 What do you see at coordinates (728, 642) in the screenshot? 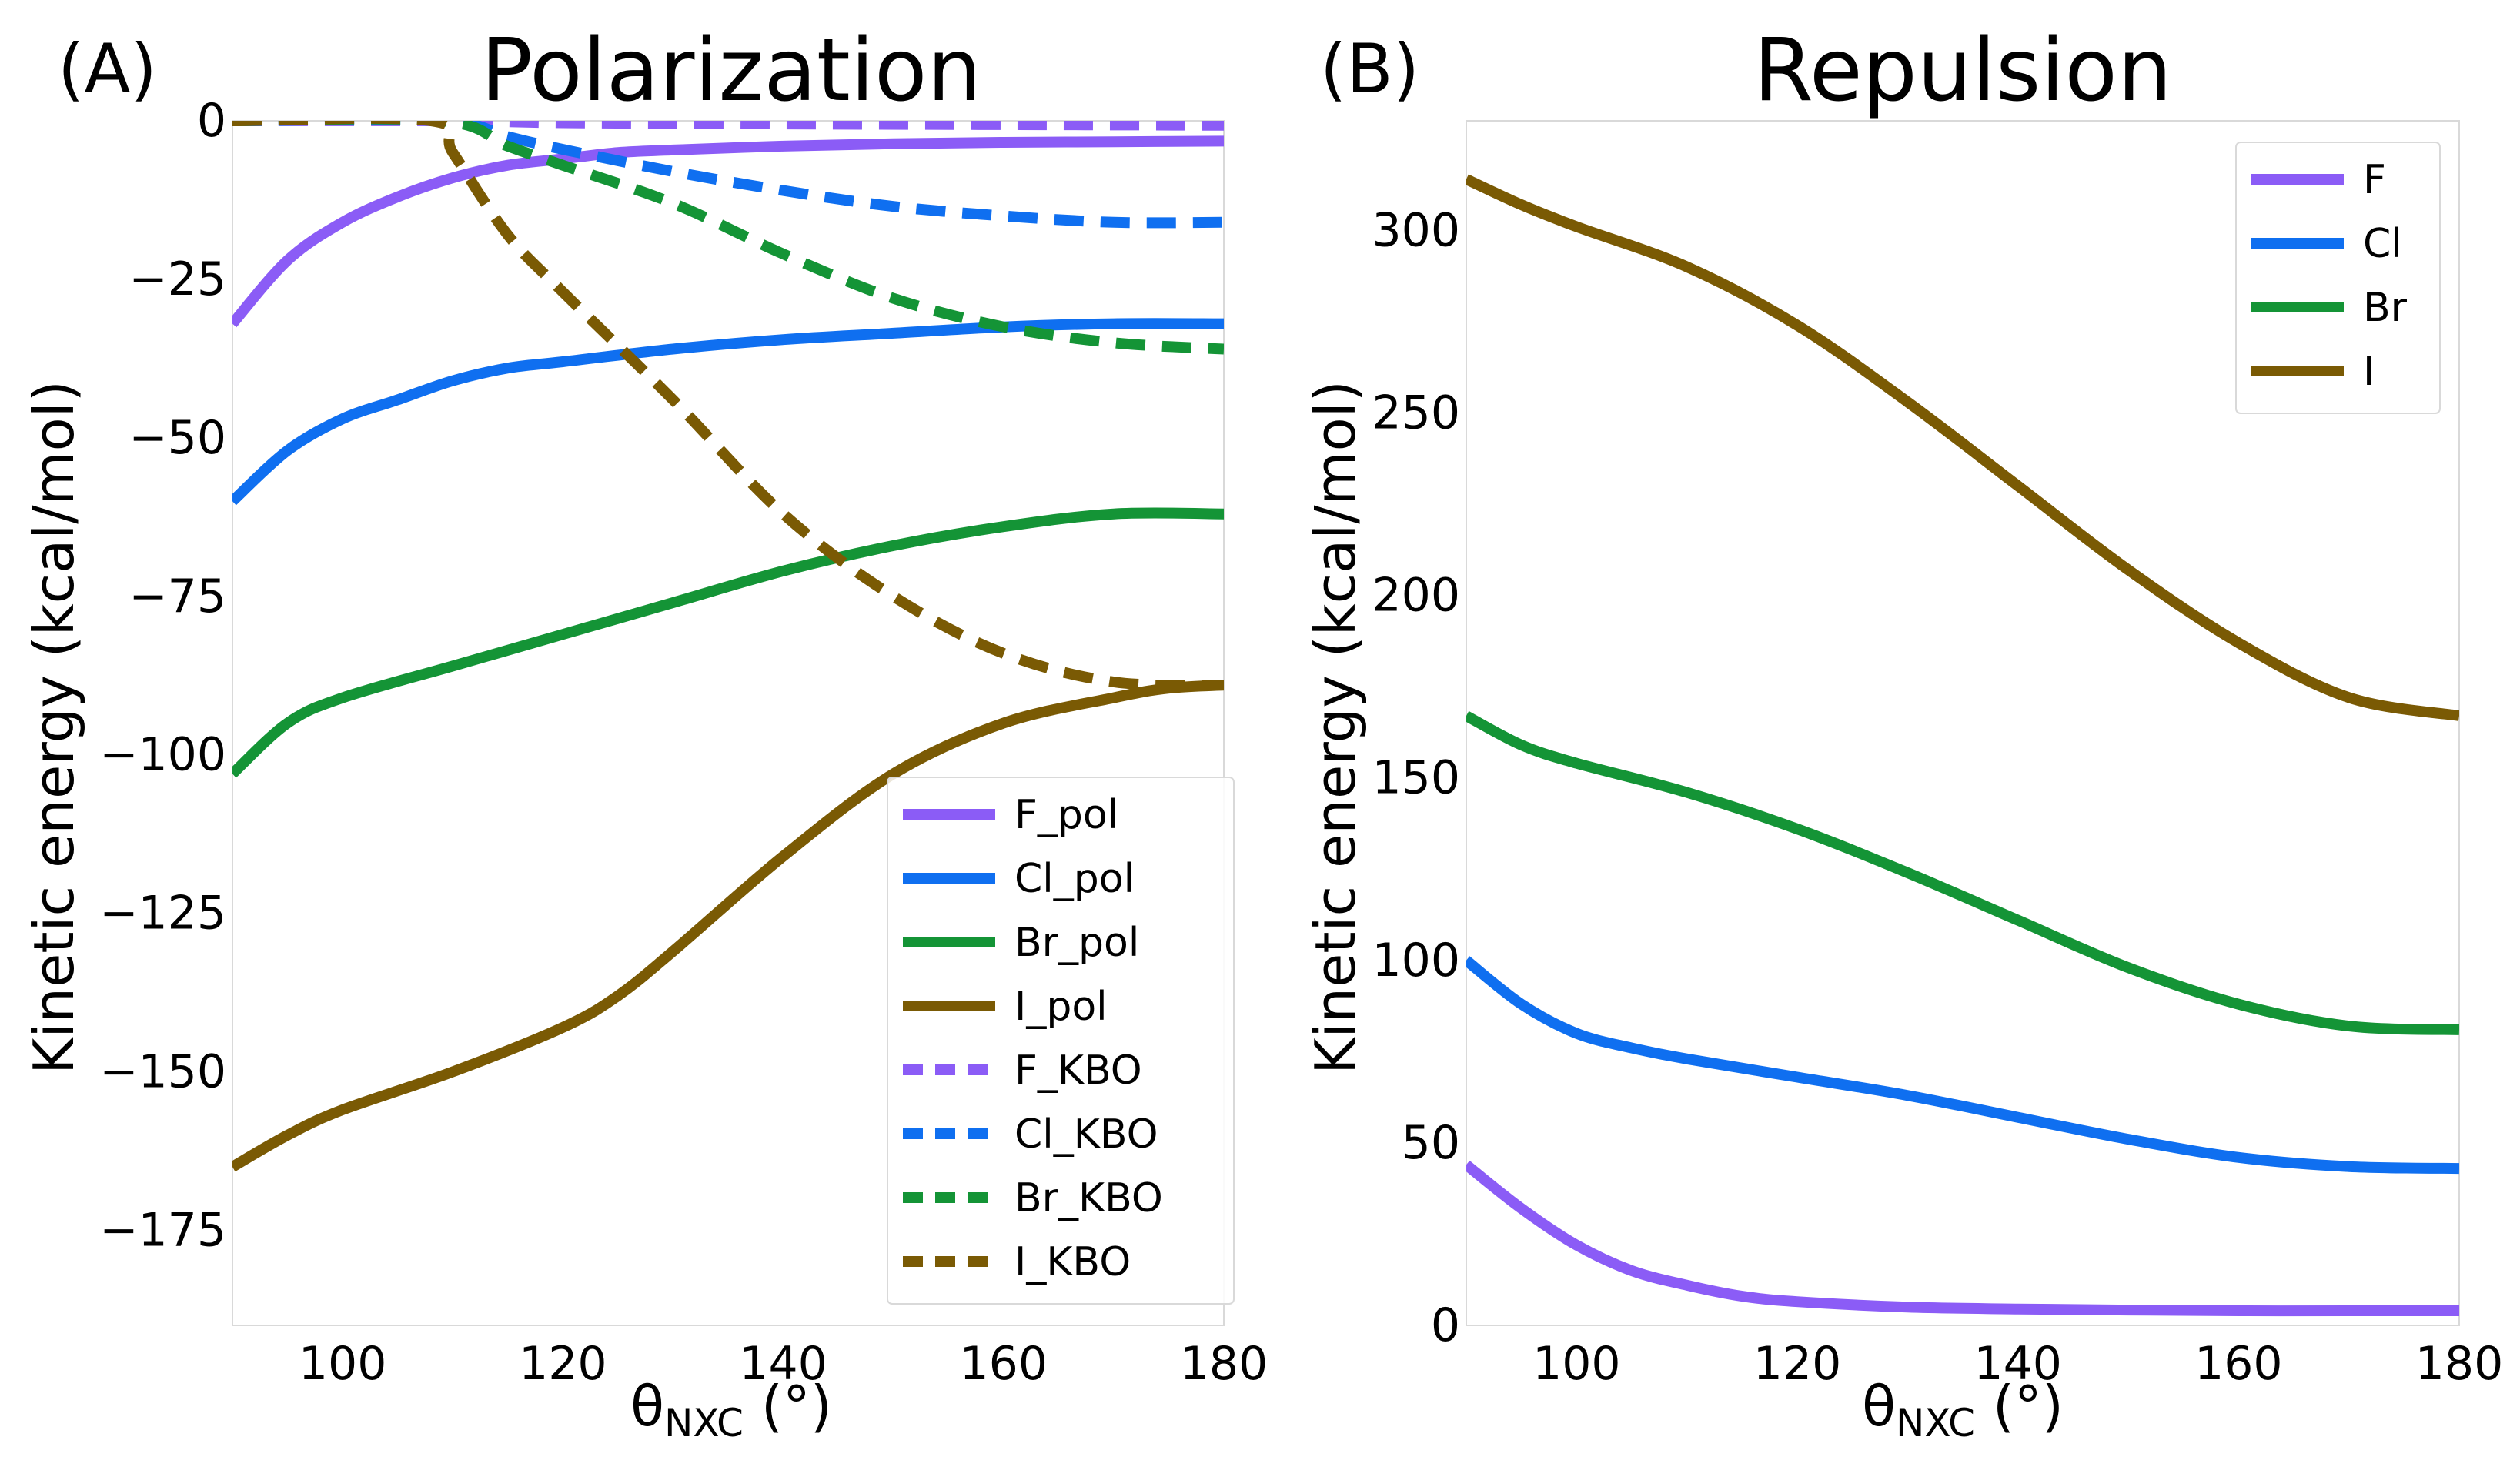
I see `series-line-br-pol` at bounding box center [728, 642].